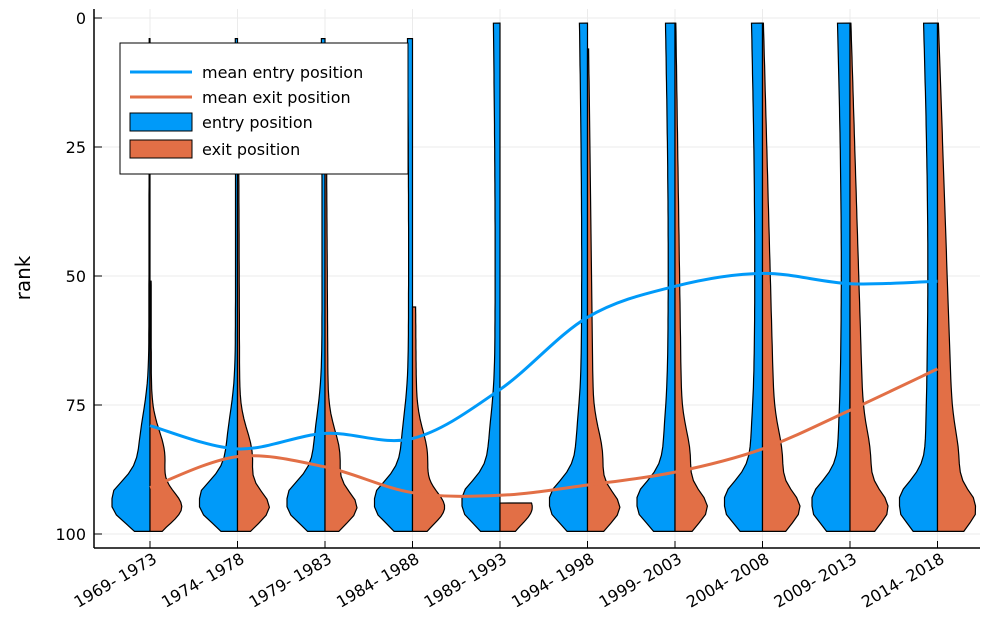 This screenshot has width=982, height=632. I want to click on legend-swatch-entry, so click(161, 122).